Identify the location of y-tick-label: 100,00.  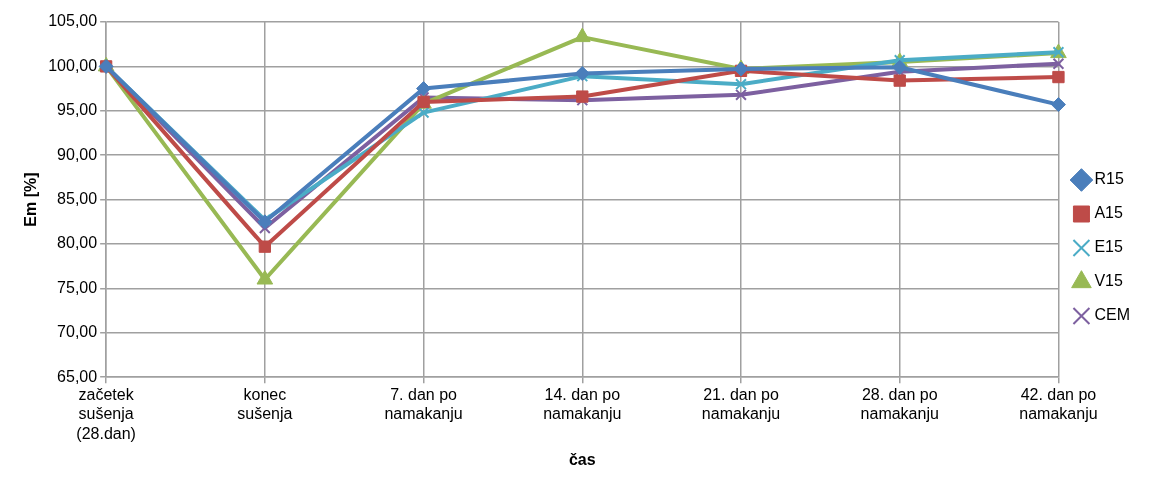
(73, 65).